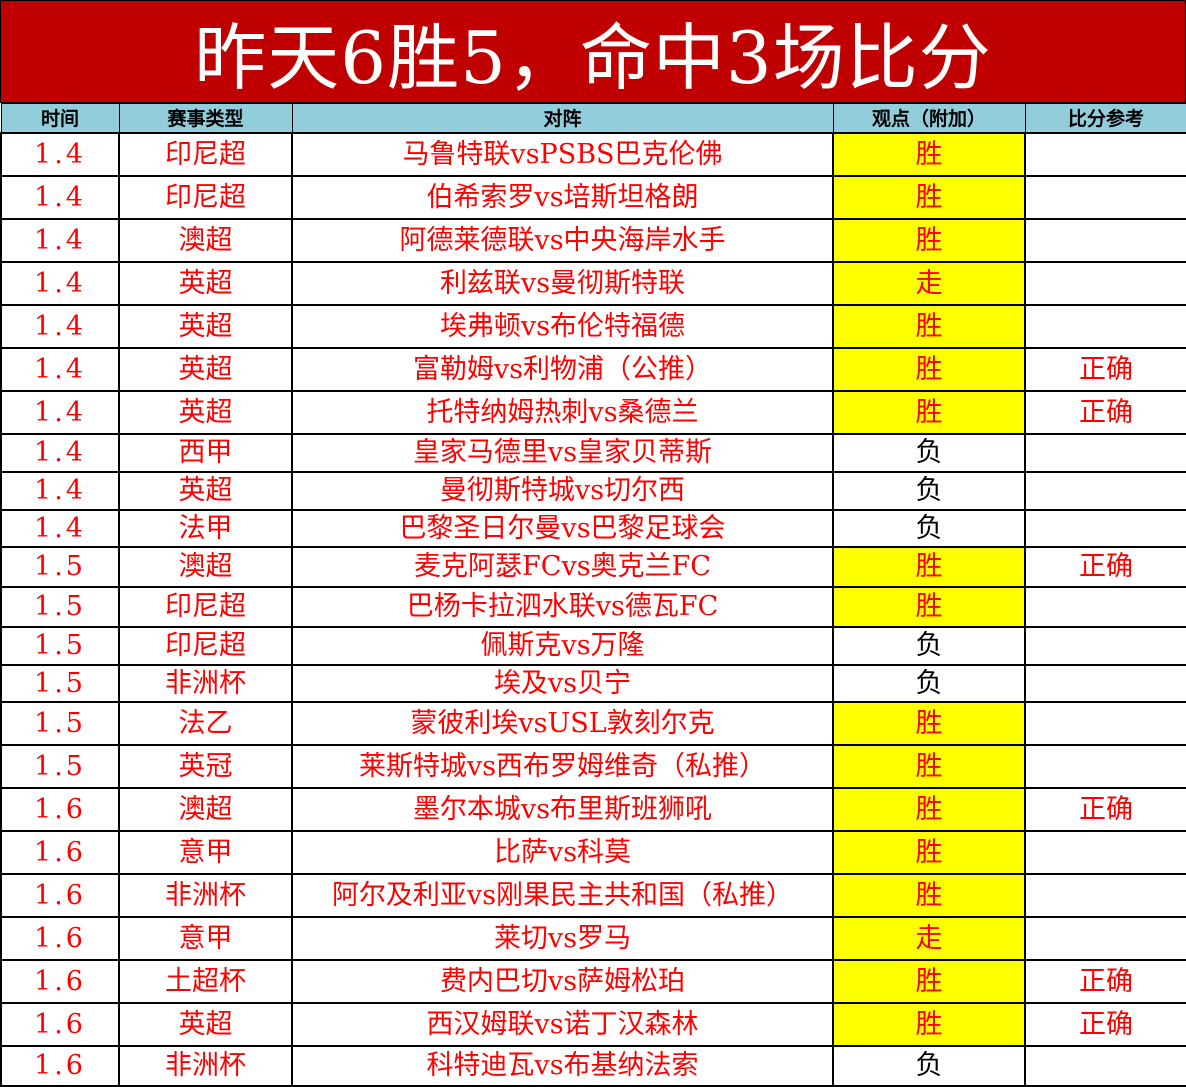 This screenshot has height=1087, width=1186. Describe the element at coordinates (205, 723) in the screenshot. I see `league-cell: 法乙` at that location.